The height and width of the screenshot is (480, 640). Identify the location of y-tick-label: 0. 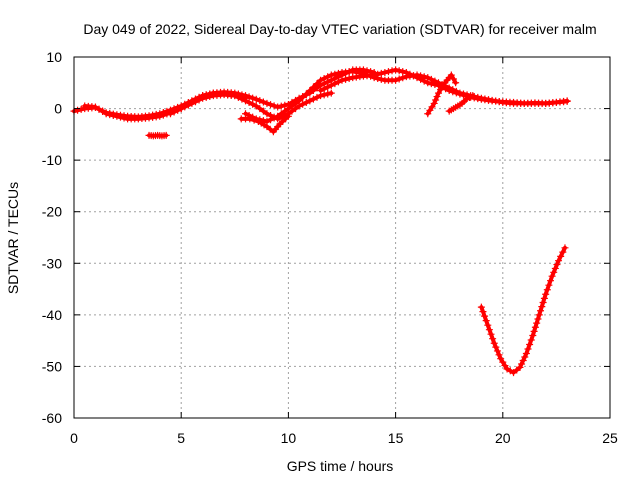
(58, 109).